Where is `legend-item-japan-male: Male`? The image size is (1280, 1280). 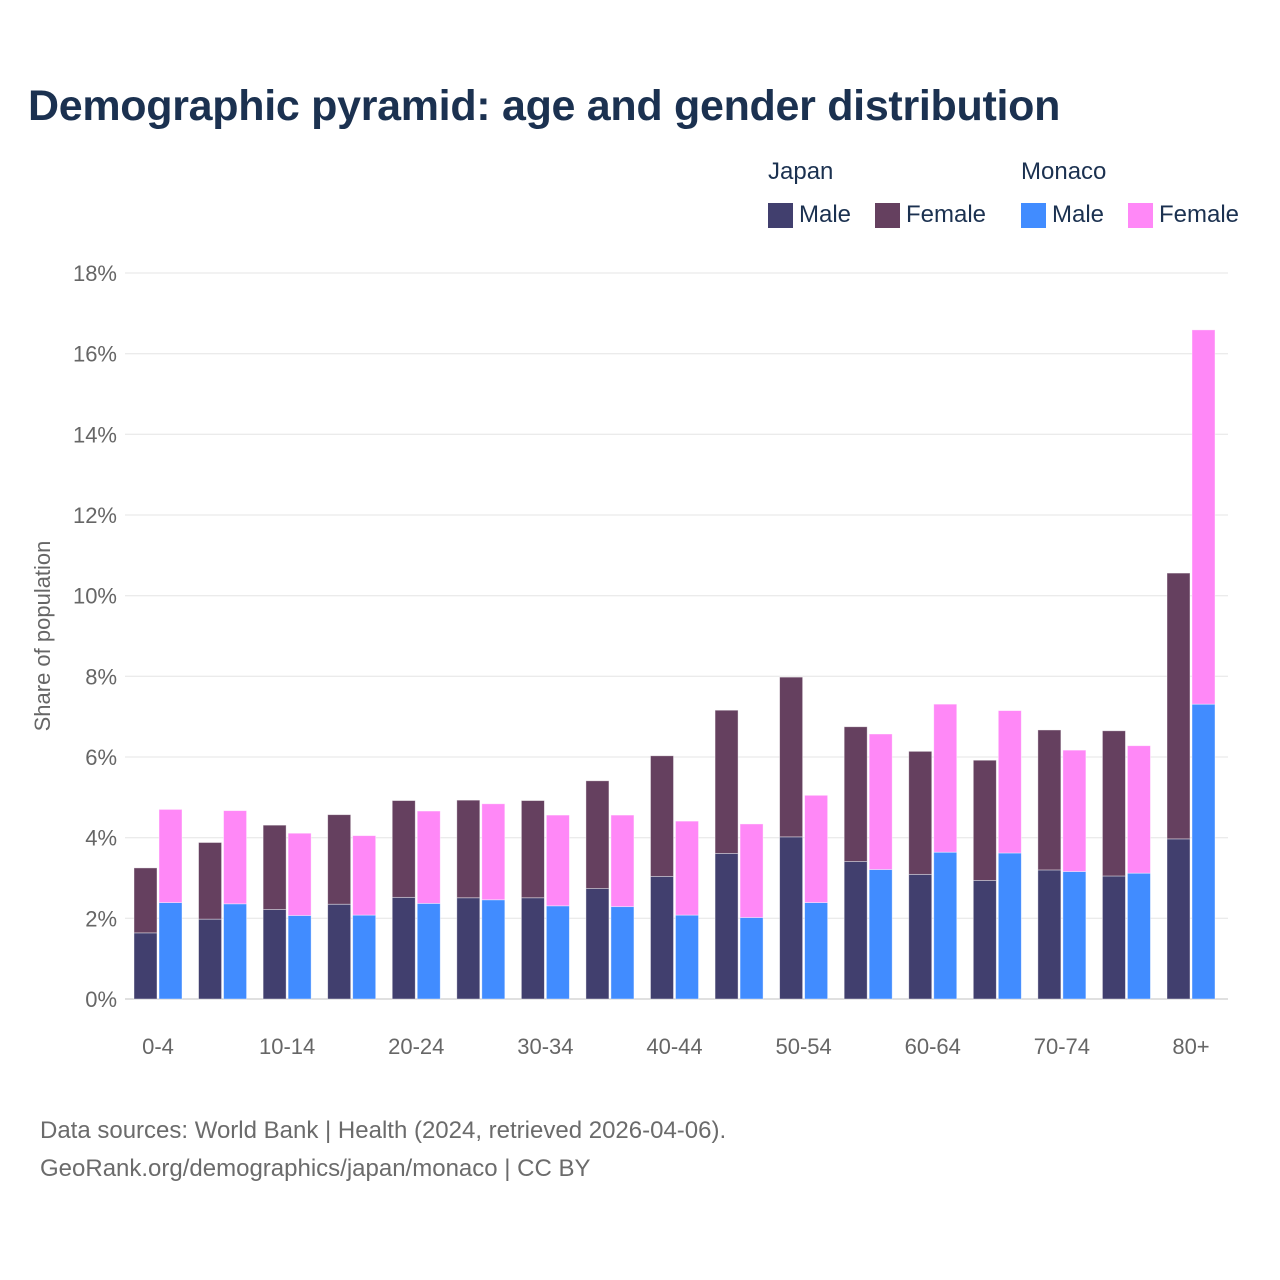
legend-item-japan-male: Male is located at coordinates (809, 215).